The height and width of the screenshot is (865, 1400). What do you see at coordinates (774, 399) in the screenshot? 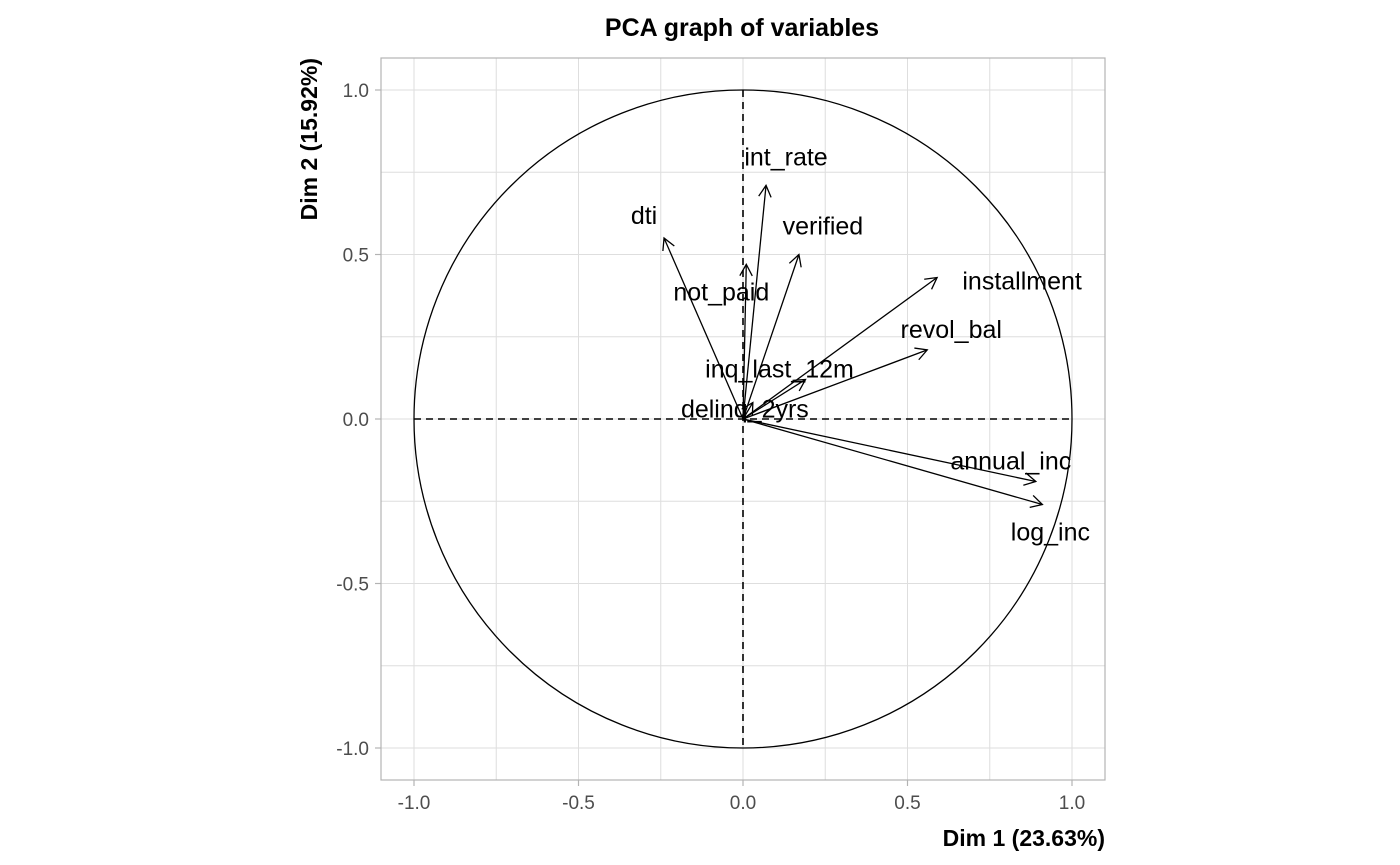
I see `arrow-inq-last-12m` at bounding box center [774, 399].